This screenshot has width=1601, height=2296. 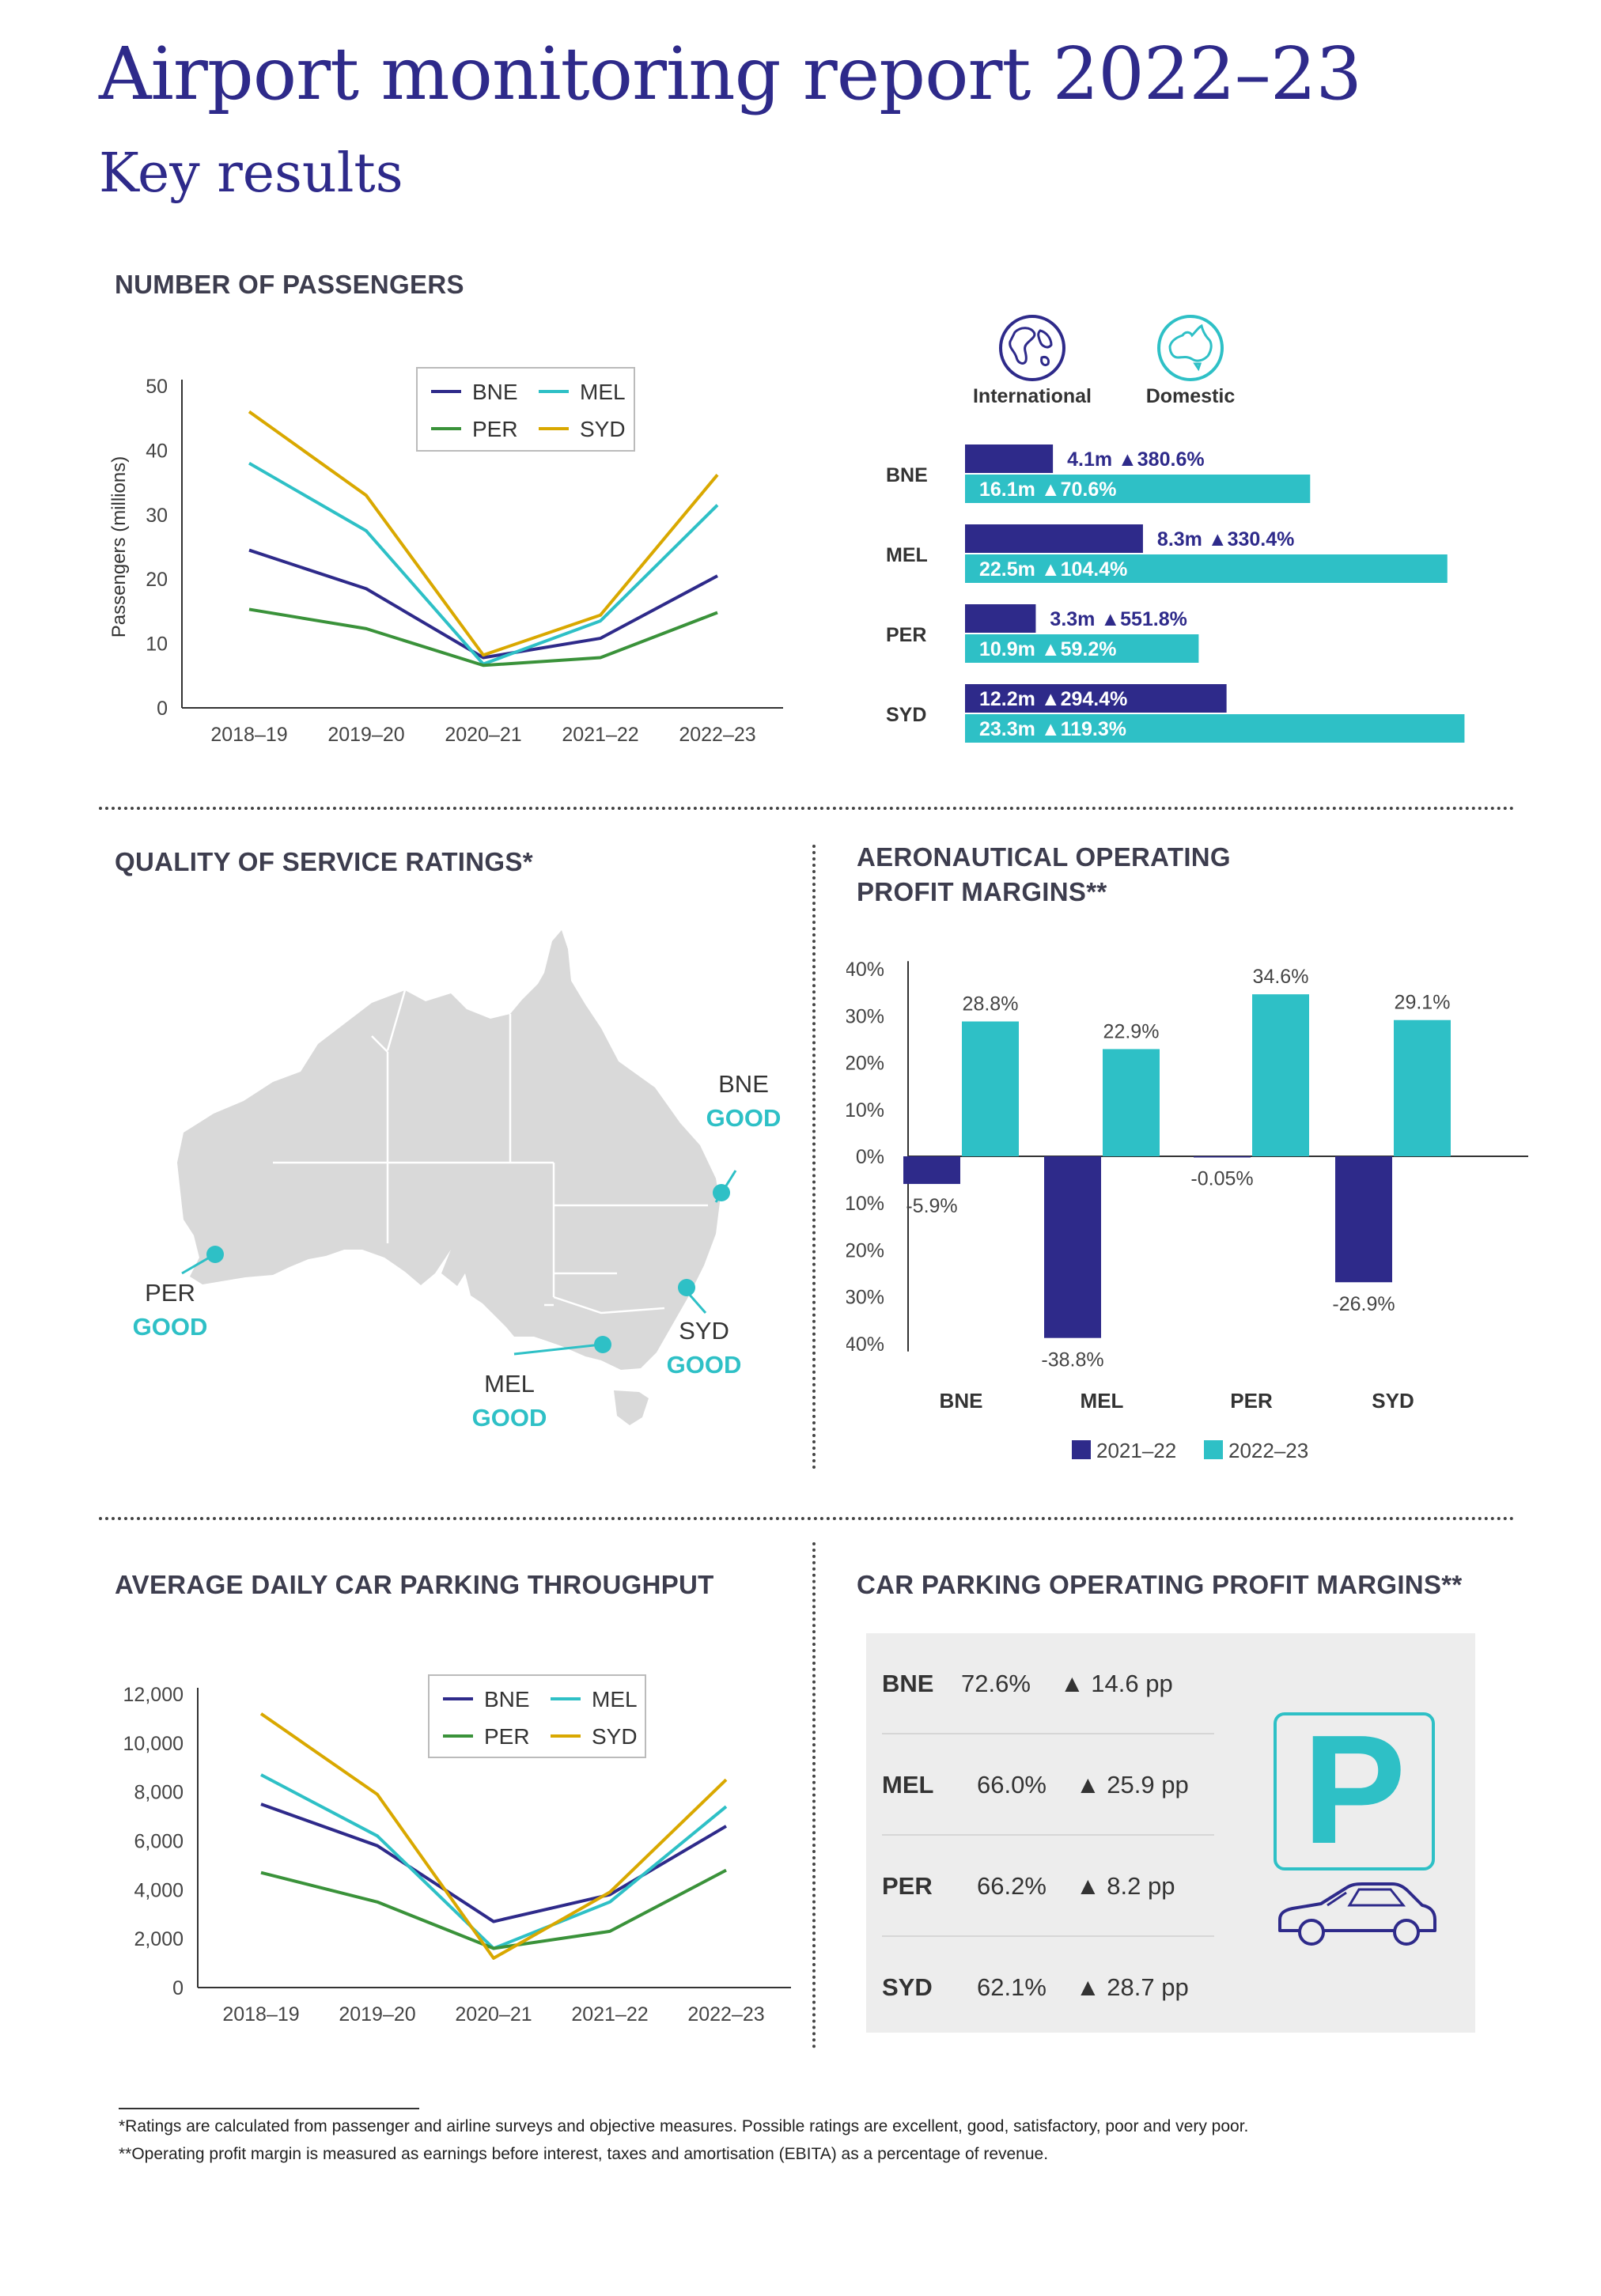 What do you see at coordinates (483, 637) in the screenshot?
I see `series-line-per` at bounding box center [483, 637].